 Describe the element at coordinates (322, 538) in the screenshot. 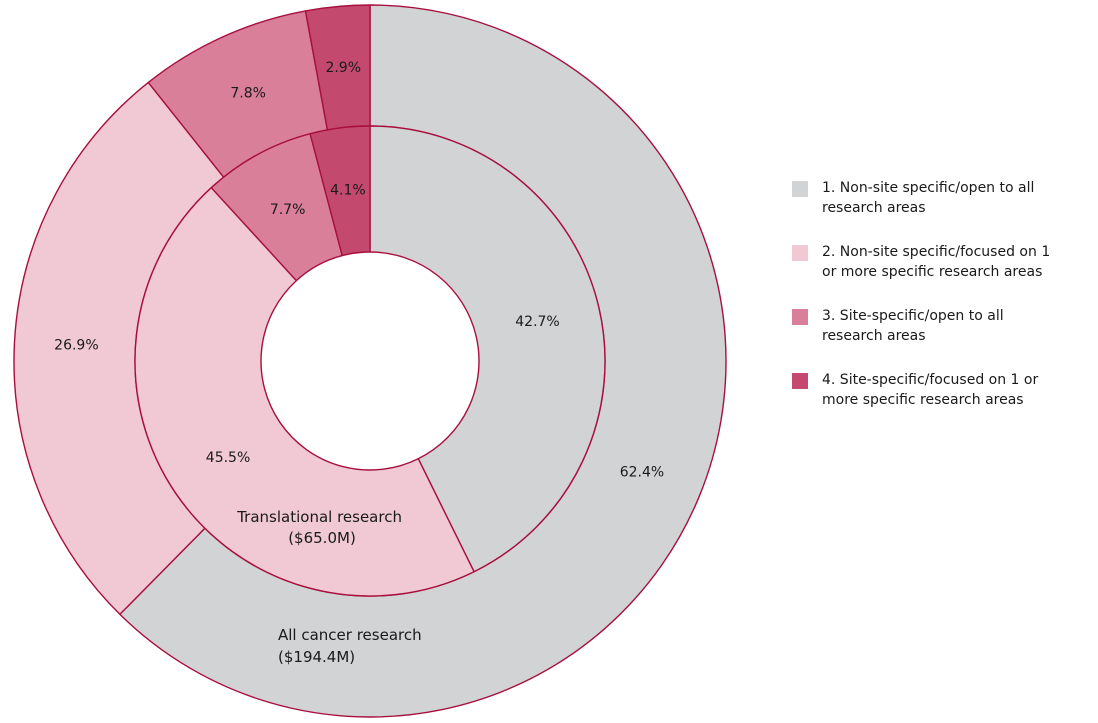

I see `inner-ring-title-line2: ($65.0M)` at that location.